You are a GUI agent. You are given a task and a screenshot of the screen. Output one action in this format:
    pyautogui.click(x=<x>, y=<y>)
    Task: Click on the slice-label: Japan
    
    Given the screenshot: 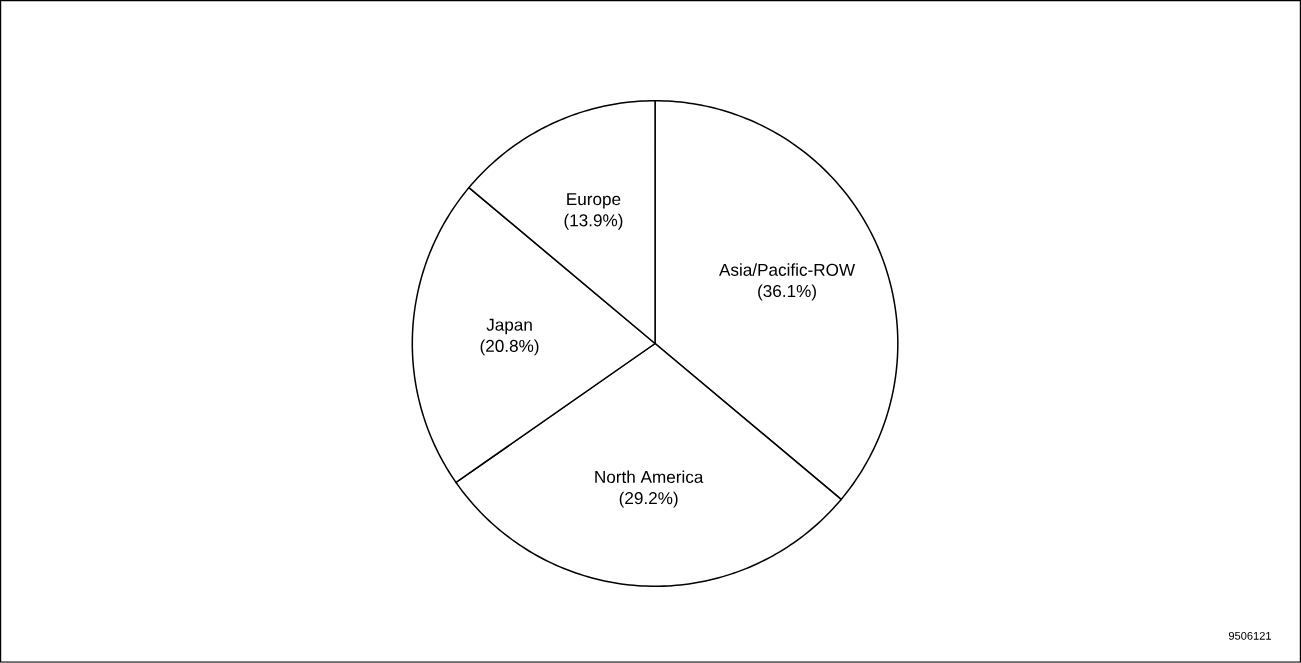 What is the action you would take?
    pyautogui.click(x=509, y=326)
    